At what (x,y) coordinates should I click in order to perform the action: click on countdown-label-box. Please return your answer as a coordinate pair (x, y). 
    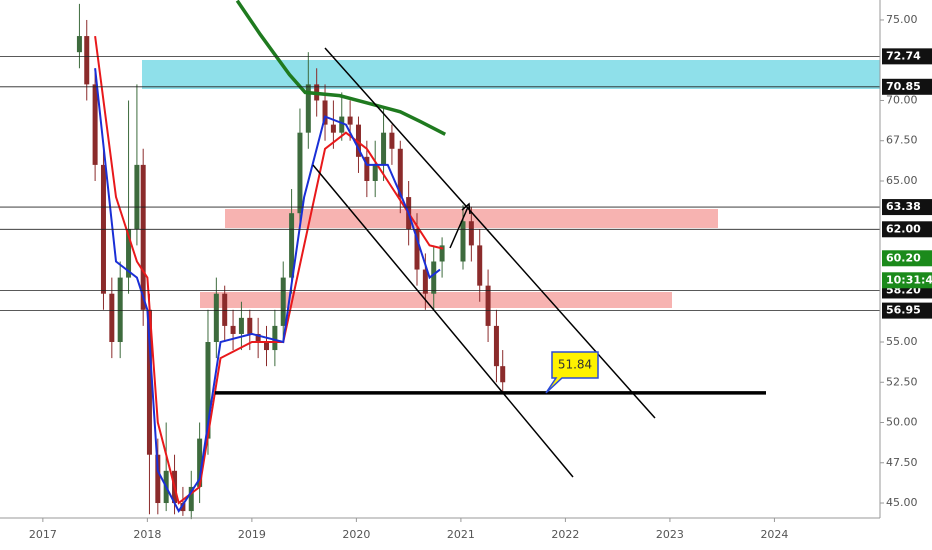
    Looking at the image, I should click on (907, 280).